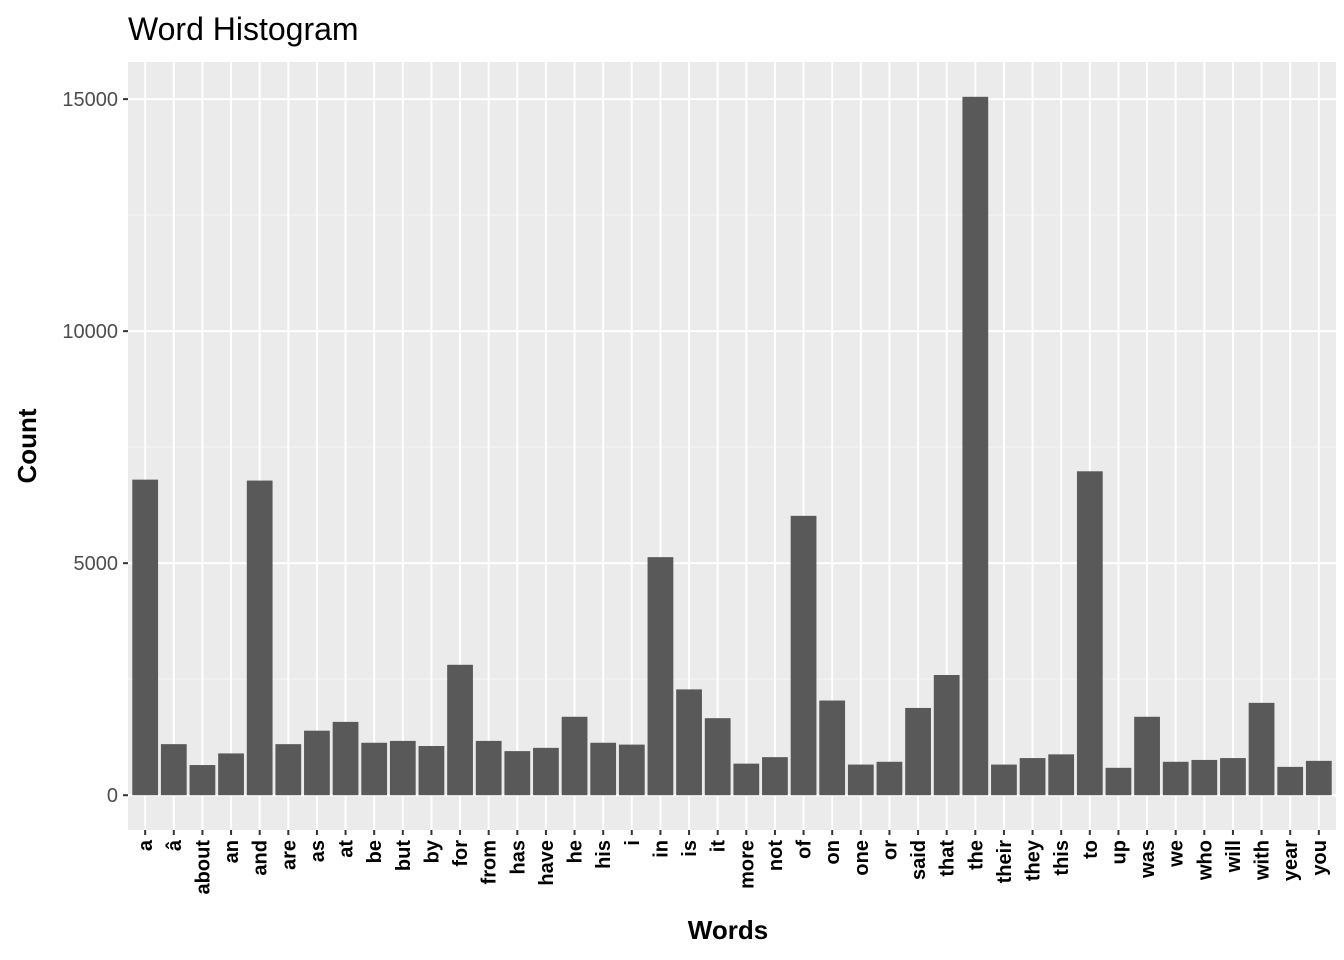 Image resolution: width=1344 pixels, height=960 pixels. What do you see at coordinates (1005, 862) in the screenshot?
I see `x-tick-label: their` at bounding box center [1005, 862].